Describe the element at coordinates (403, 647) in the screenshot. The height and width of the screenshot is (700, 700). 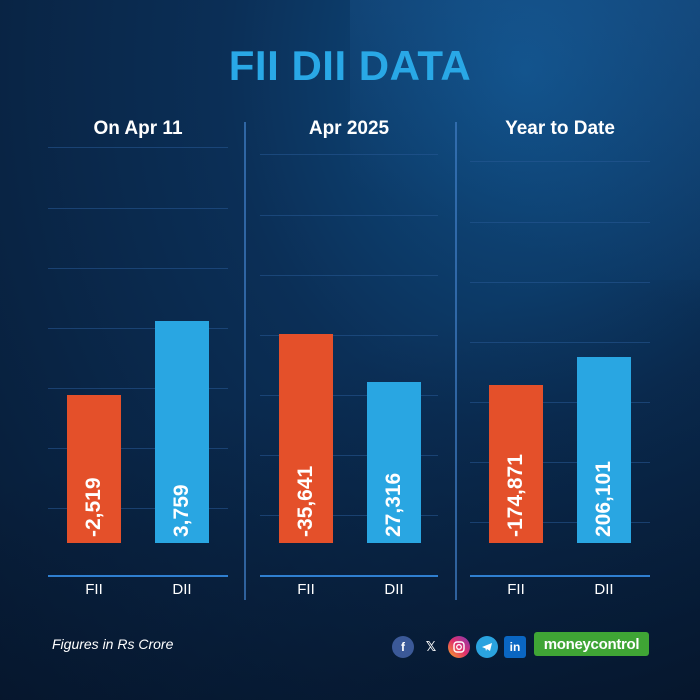
I see `facebook-icon: f` at that location.